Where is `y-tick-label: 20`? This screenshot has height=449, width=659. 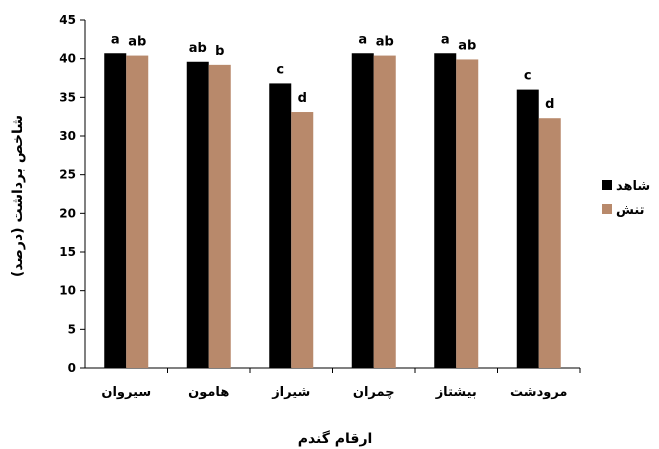
y-tick-label: 20 is located at coordinates (67, 213).